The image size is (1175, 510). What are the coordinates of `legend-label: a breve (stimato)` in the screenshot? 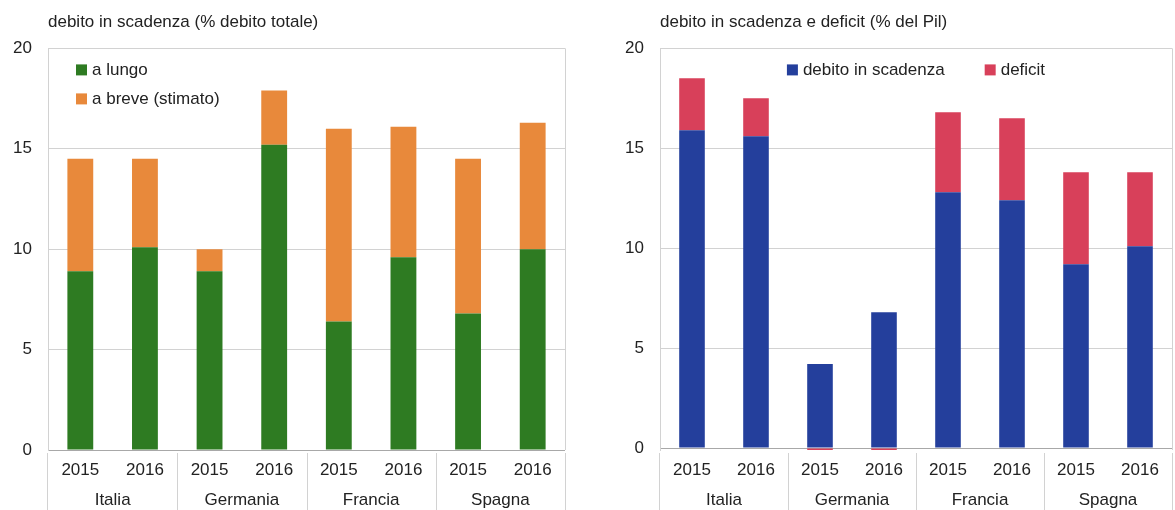 It's located at (156, 98).